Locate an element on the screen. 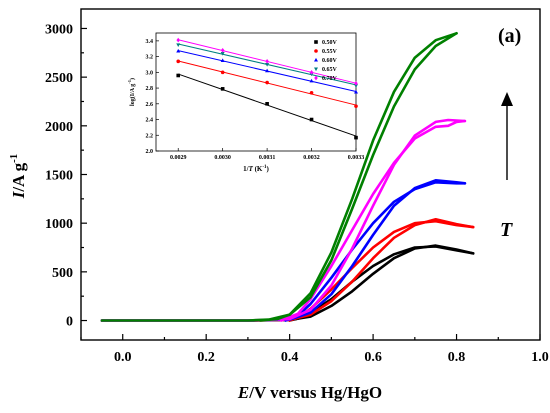  inset-y-tick-label: 3.4 is located at coordinates (150, 42).